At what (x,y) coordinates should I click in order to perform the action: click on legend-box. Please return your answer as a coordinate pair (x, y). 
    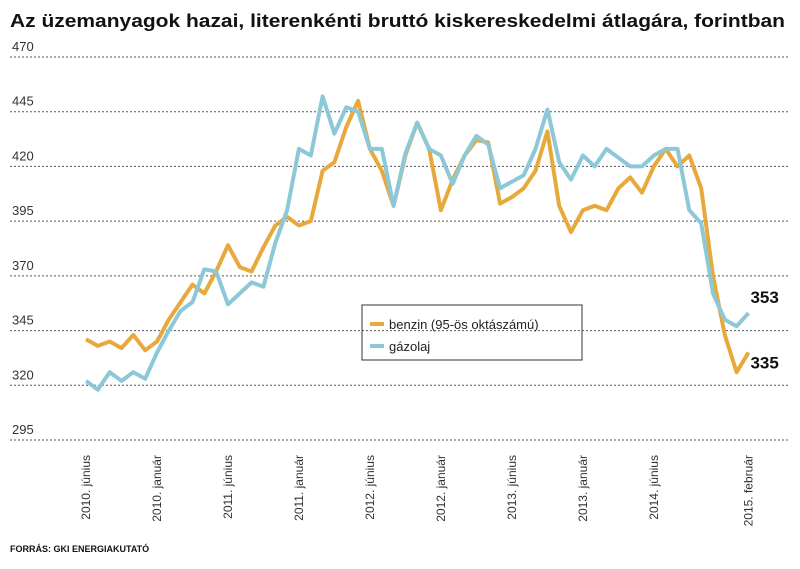
    Looking at the image, I should click on (472, 332).